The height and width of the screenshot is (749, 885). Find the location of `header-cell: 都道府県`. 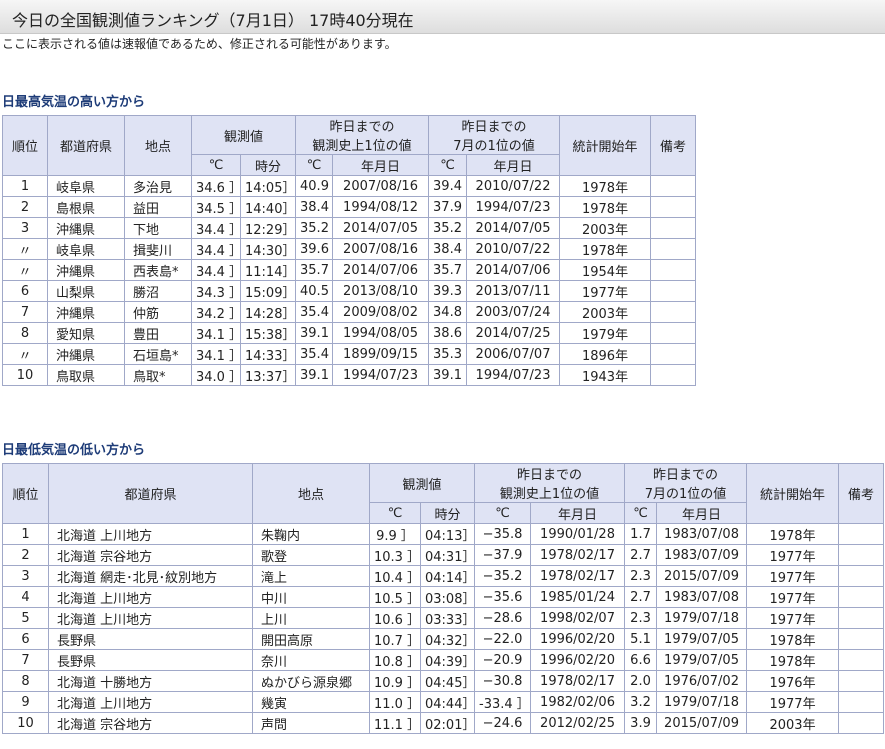

header-cell: 都道府県 is located at coordinates (86, 145).